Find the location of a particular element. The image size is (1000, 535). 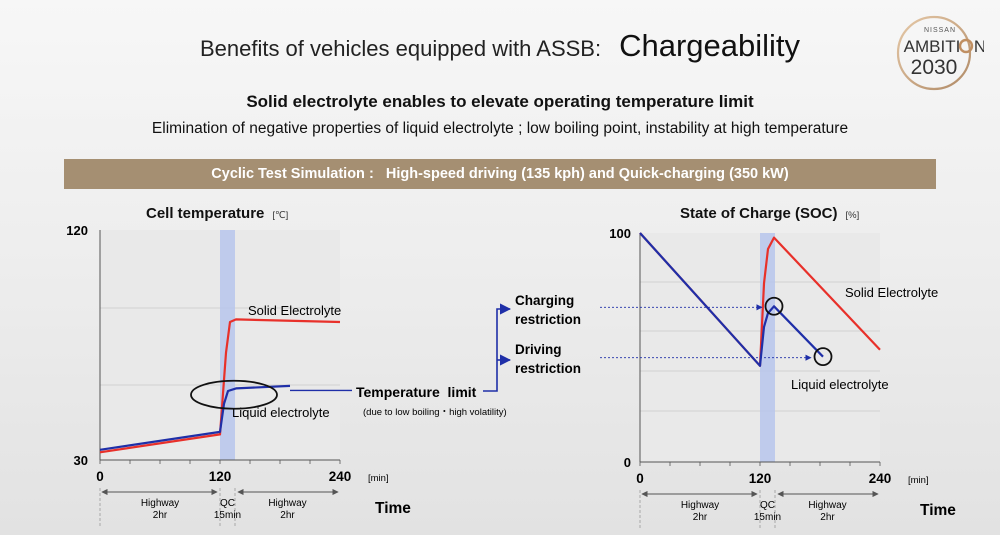

charging-restriction-arrow is located at coordinates (497, 347).